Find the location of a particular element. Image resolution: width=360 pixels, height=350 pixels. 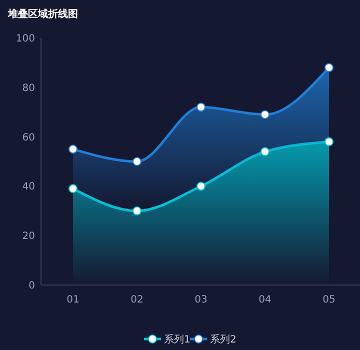

x-tick-label: 04 is located at coordinates (265, 300).